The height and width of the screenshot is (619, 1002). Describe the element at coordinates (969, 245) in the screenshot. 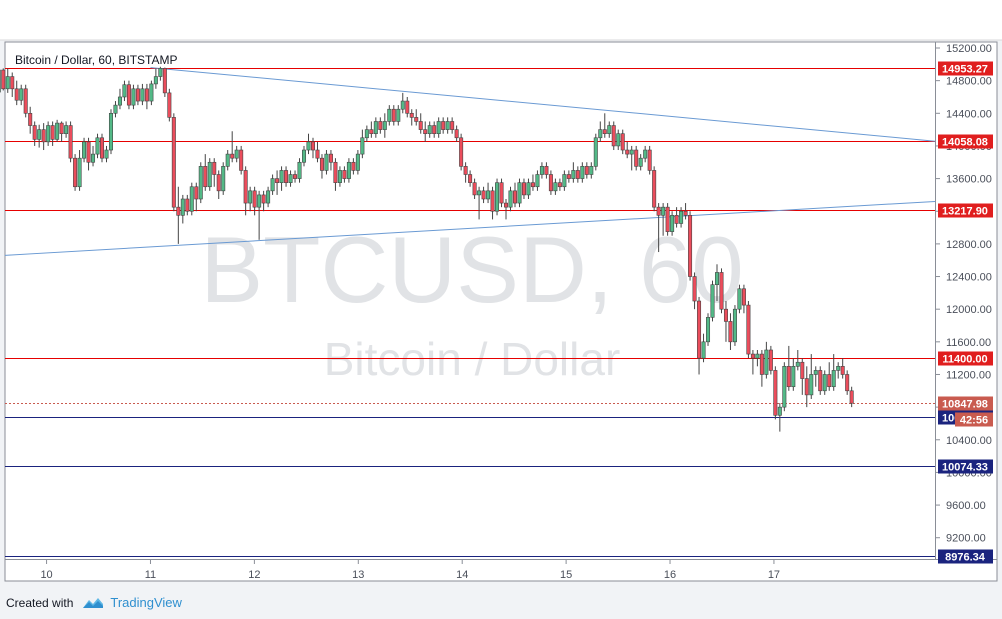

I see `y-tick-label: 12800.00` at that location.